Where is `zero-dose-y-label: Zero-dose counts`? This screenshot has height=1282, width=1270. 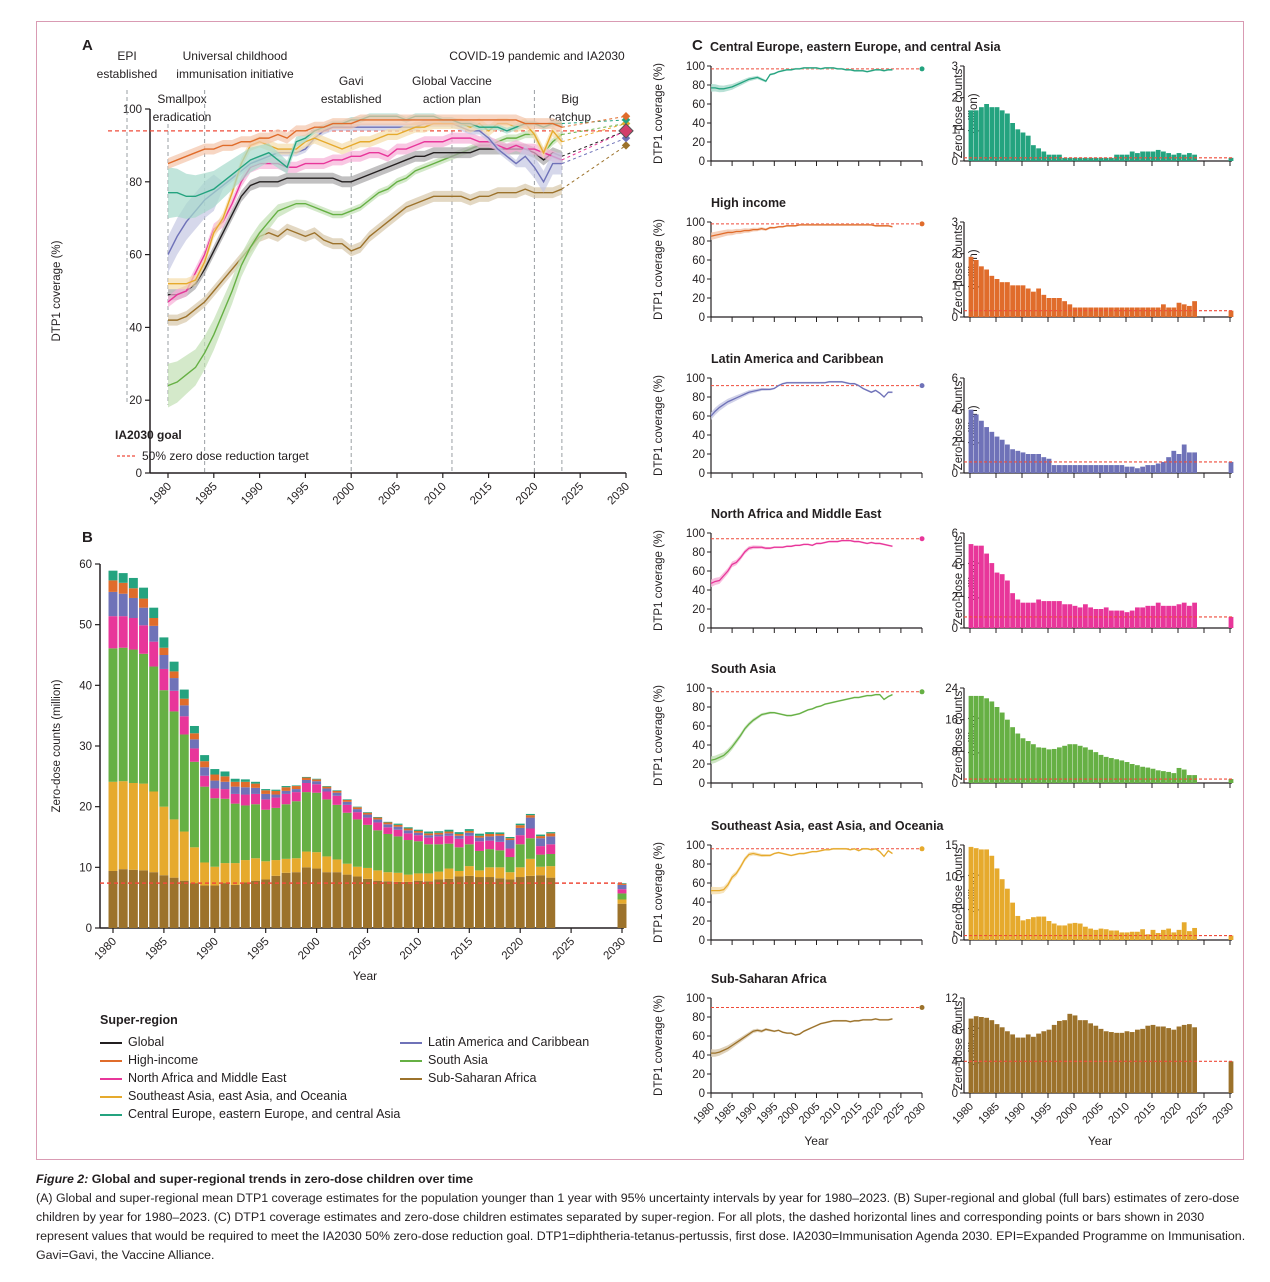
zero-dose-y-label: Zero-dose counts is located at coordinates (959, 893).